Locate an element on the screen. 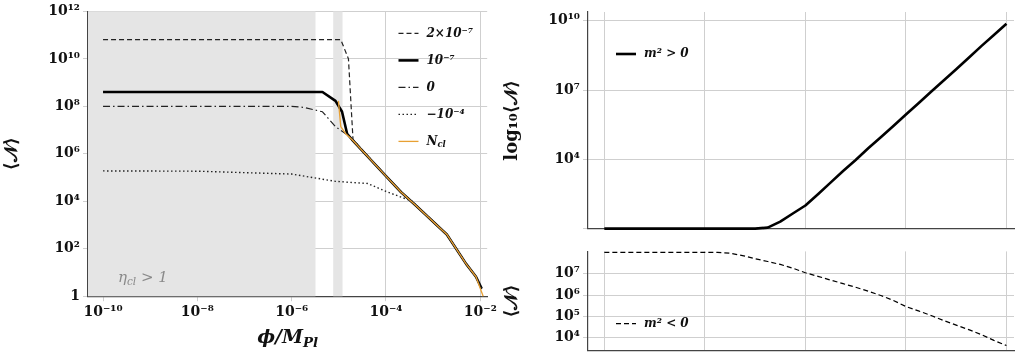  legend-label: 0 is located at coordinates (431, 86).